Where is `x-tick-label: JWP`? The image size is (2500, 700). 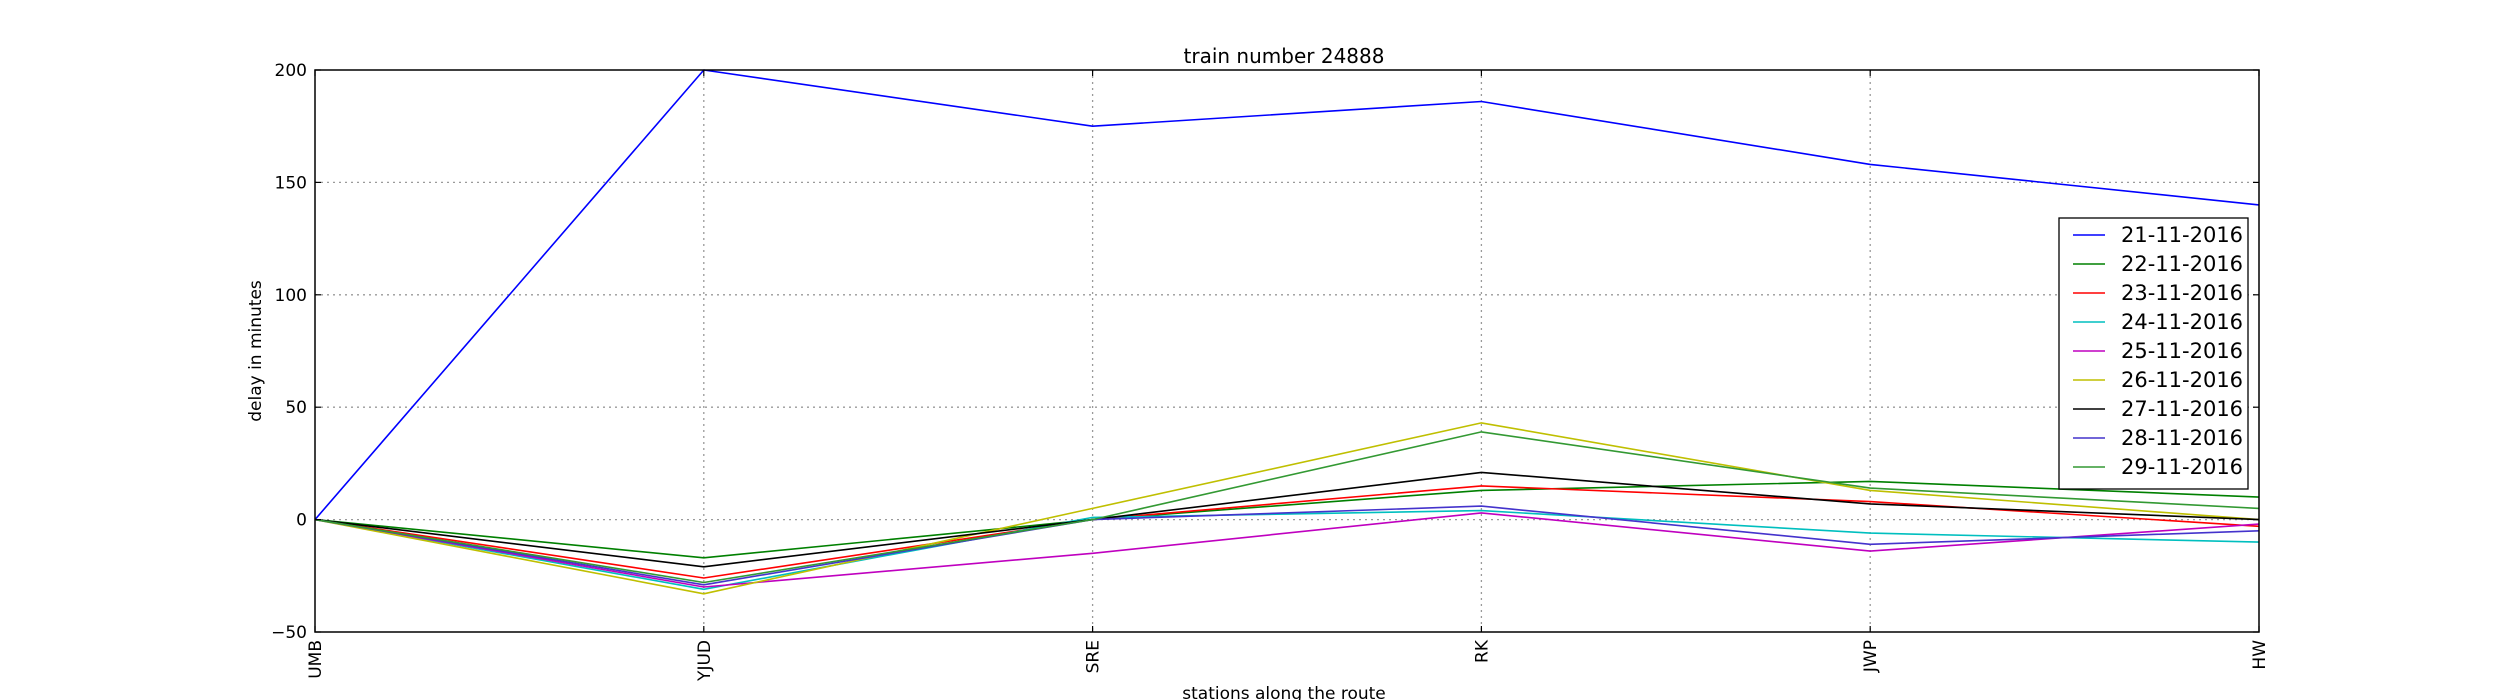
x-tick-label: JWP is located at coordinates (1871, 656).